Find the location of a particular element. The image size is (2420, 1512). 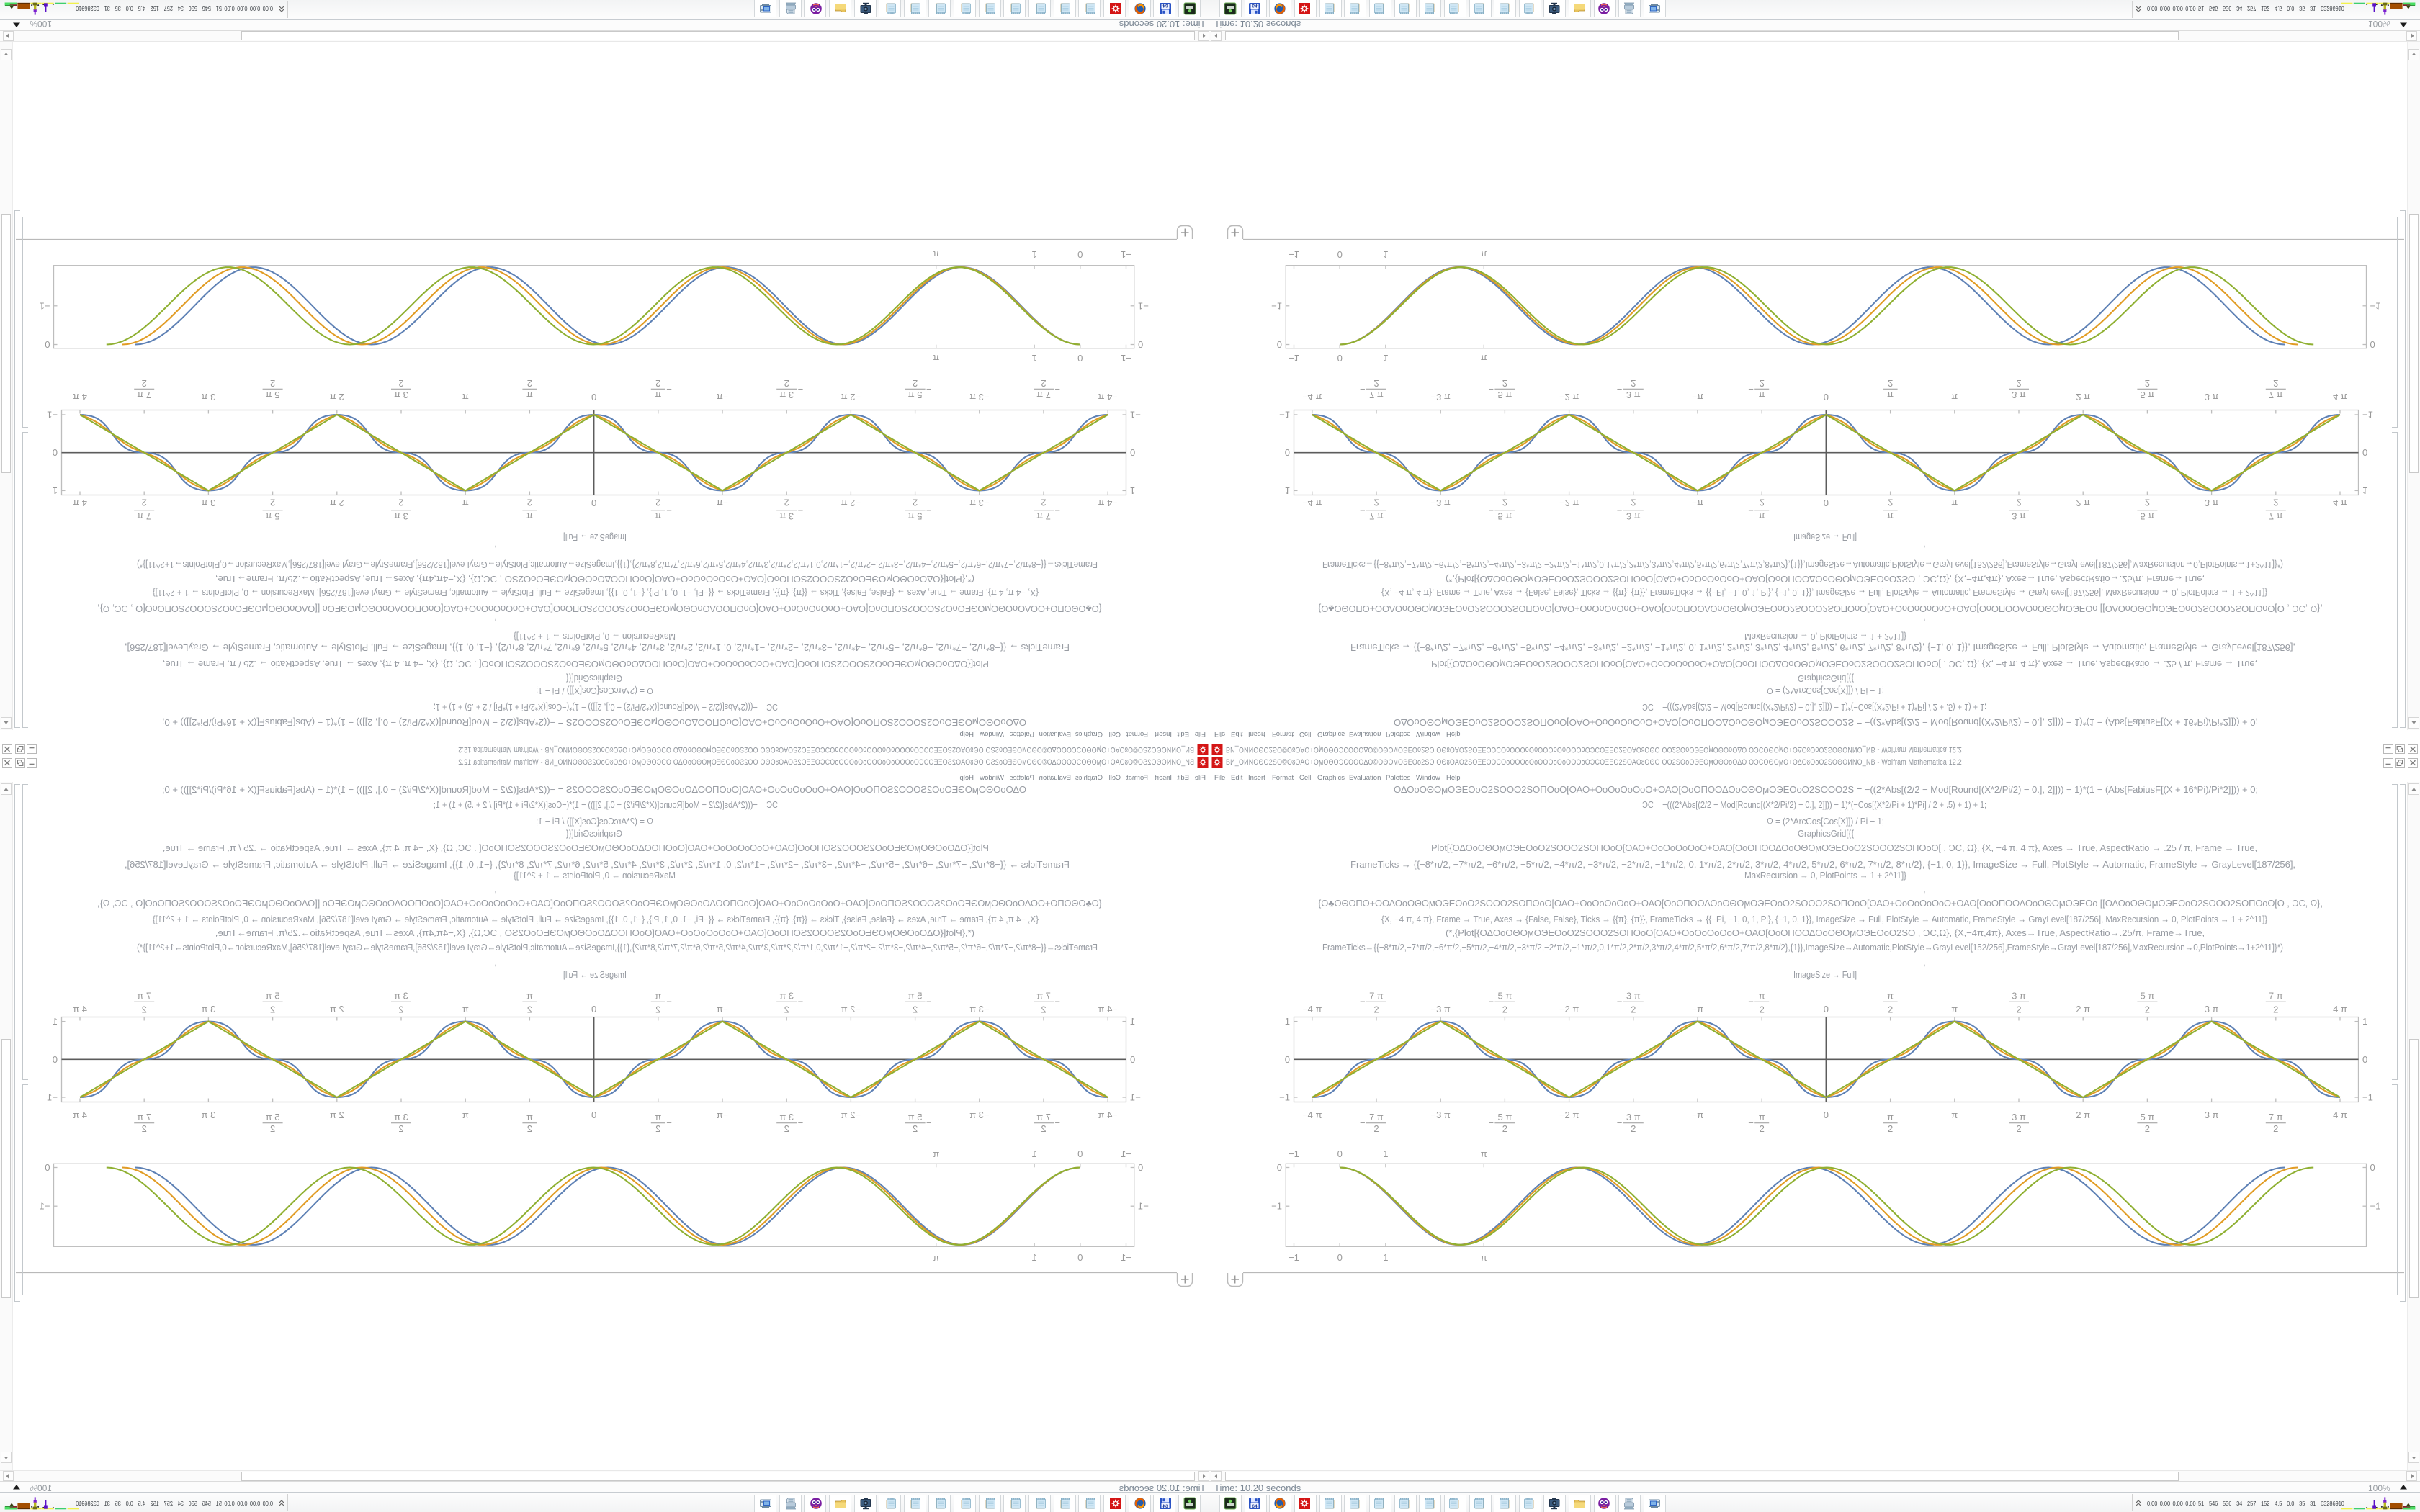

svg-text: −3 π is located at coordinates (1440, 1009).